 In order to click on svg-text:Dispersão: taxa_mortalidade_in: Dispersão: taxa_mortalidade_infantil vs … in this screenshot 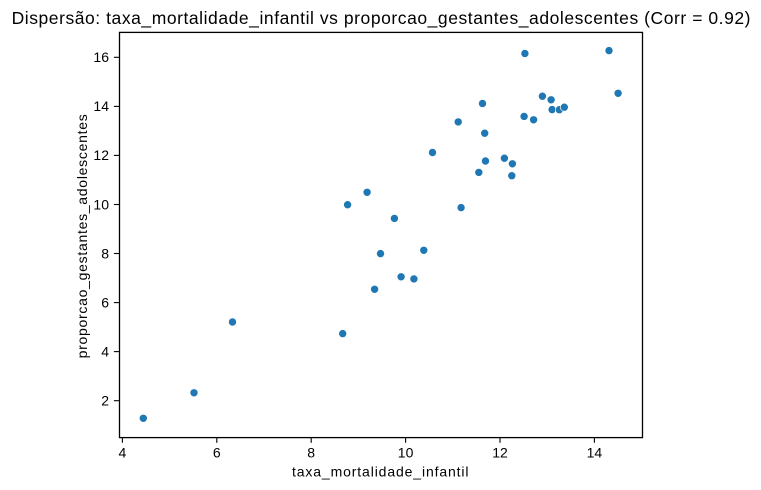, I will do `click(381, 18)`.